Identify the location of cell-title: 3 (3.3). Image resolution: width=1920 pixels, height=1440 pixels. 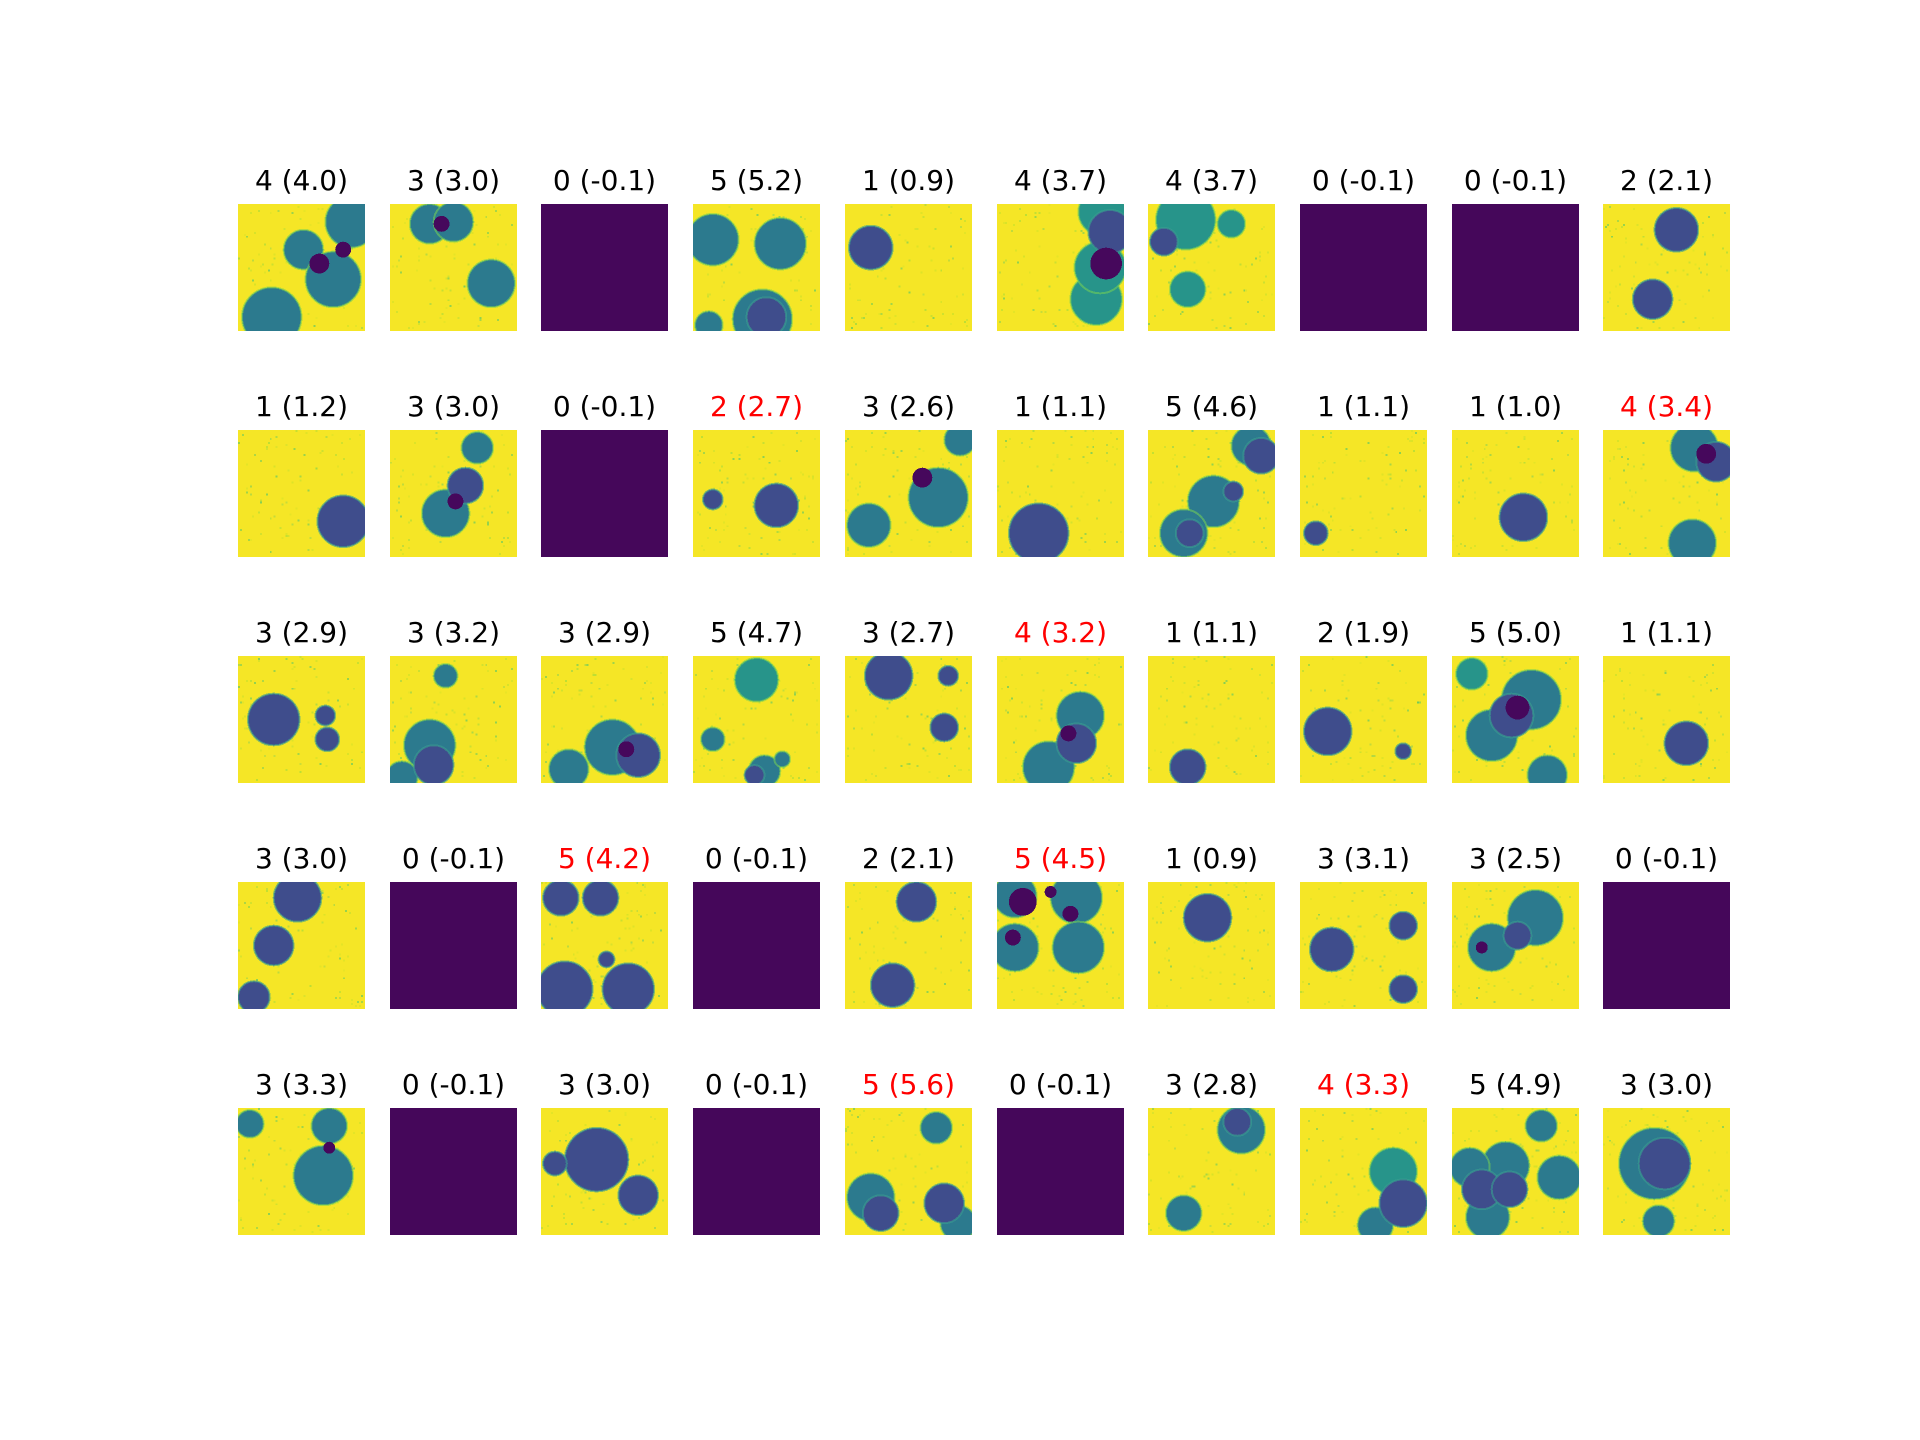
(301, 1084).